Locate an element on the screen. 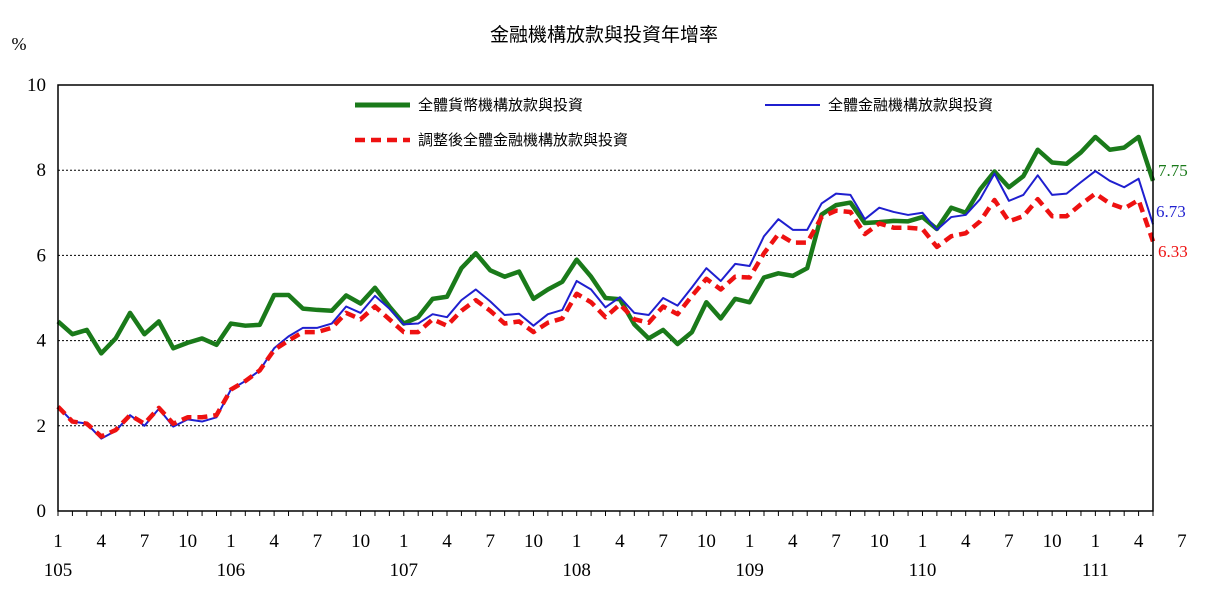  end-label-0: 7.75 is located at coordinates (1173, 170).